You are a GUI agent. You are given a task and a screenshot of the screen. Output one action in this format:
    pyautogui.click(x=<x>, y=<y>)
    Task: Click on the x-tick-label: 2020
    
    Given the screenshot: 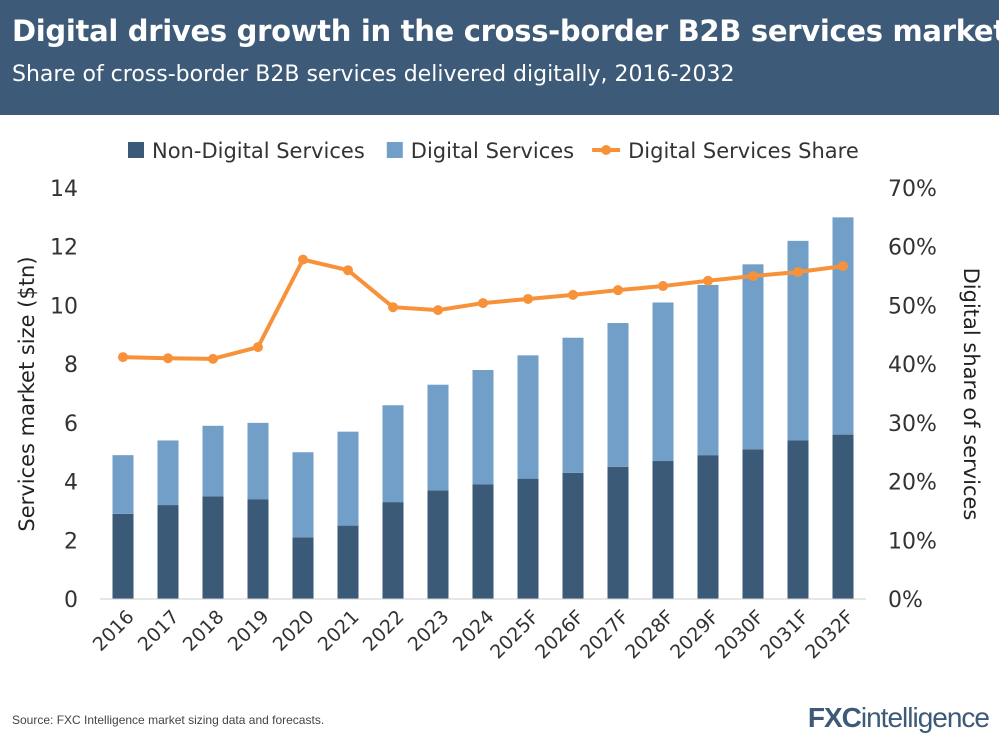 What is the action you would take?
    pyautogui.click(x=294, y=631)
    